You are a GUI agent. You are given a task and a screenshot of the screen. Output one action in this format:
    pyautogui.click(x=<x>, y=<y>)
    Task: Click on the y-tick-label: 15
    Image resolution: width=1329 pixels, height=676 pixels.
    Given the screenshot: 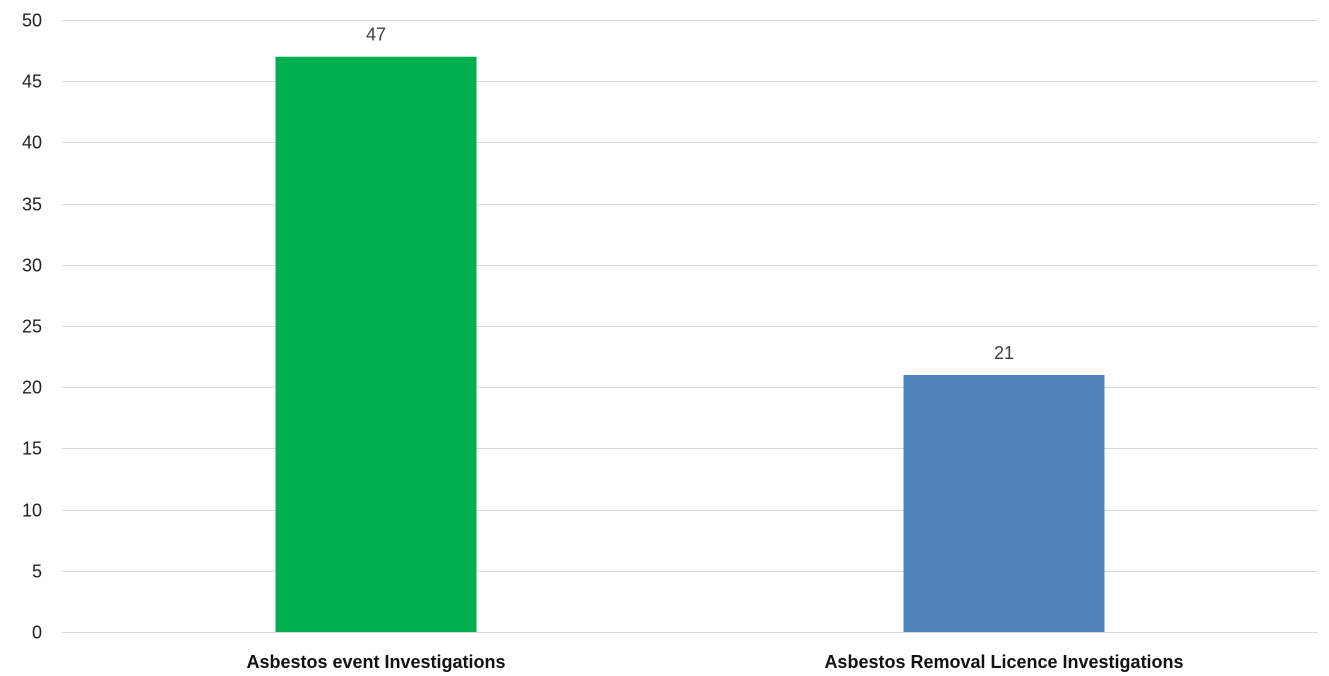 What is the action you would take?
    pyautogui.click(x=32, y=449)
    